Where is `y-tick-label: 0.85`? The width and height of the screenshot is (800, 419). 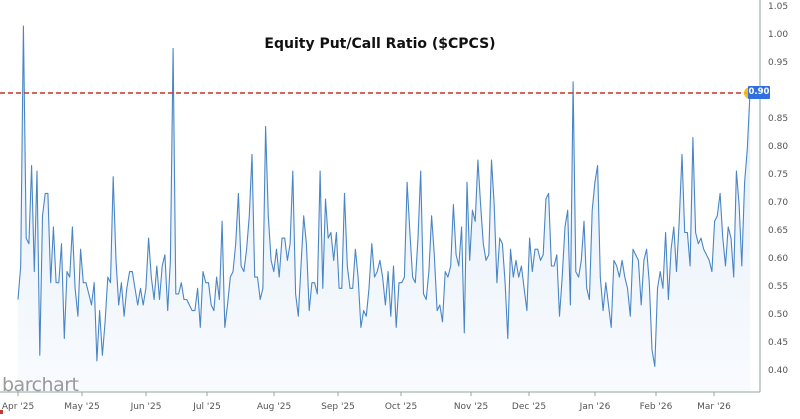
y-tick-label: 0.85 is located at coordinates (778, 119).